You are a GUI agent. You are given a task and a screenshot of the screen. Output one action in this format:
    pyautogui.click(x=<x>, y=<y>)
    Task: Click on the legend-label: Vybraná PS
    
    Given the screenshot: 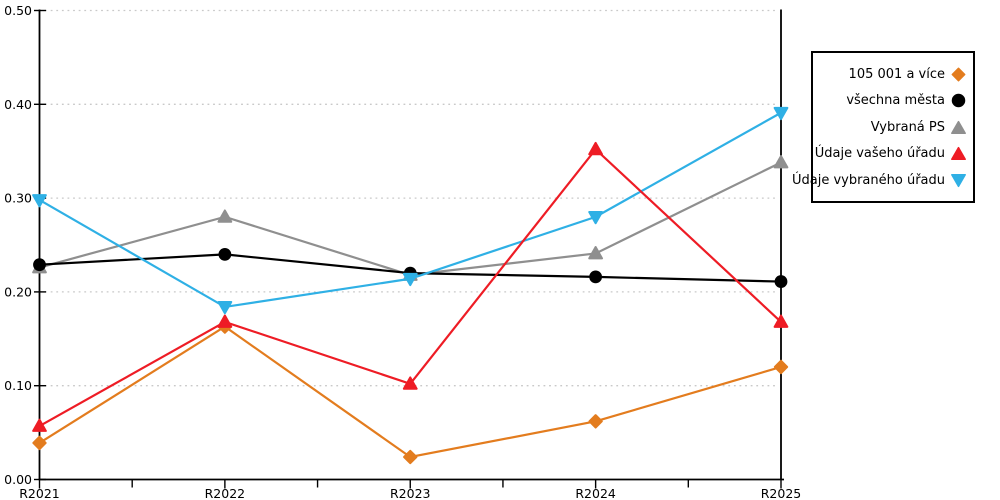 What is the action you would take?
    pyautogui.click(x=907, y=127)
    